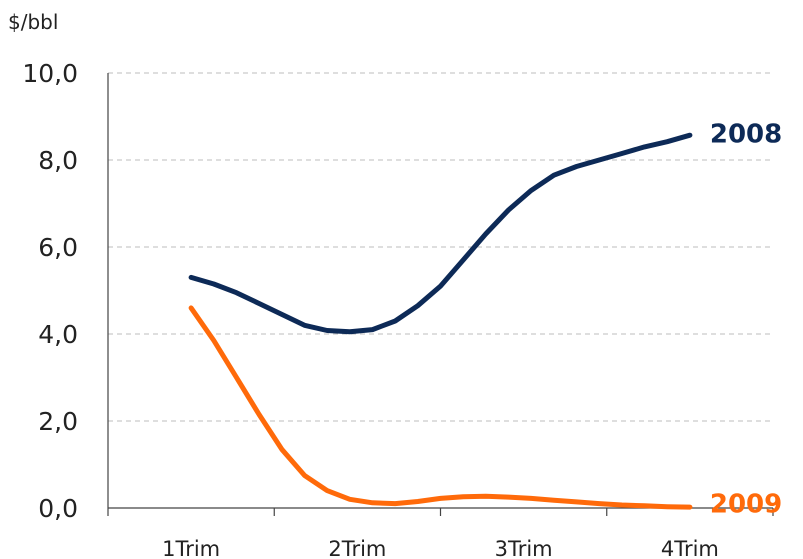 This screenshot has height=559, width=803. I want to click on y-tick-label: 4,0, so click(58, 334).